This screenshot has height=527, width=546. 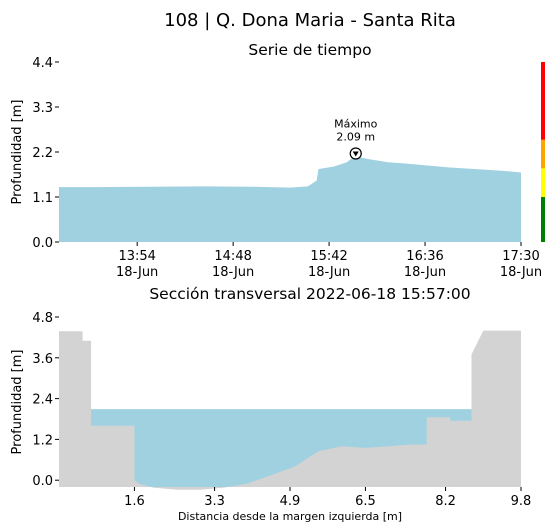 What do you see at coordinates (42, 400) in the screenshot?
I see `y-tick-label-2: 2.4` at bounding box center [42, 400].